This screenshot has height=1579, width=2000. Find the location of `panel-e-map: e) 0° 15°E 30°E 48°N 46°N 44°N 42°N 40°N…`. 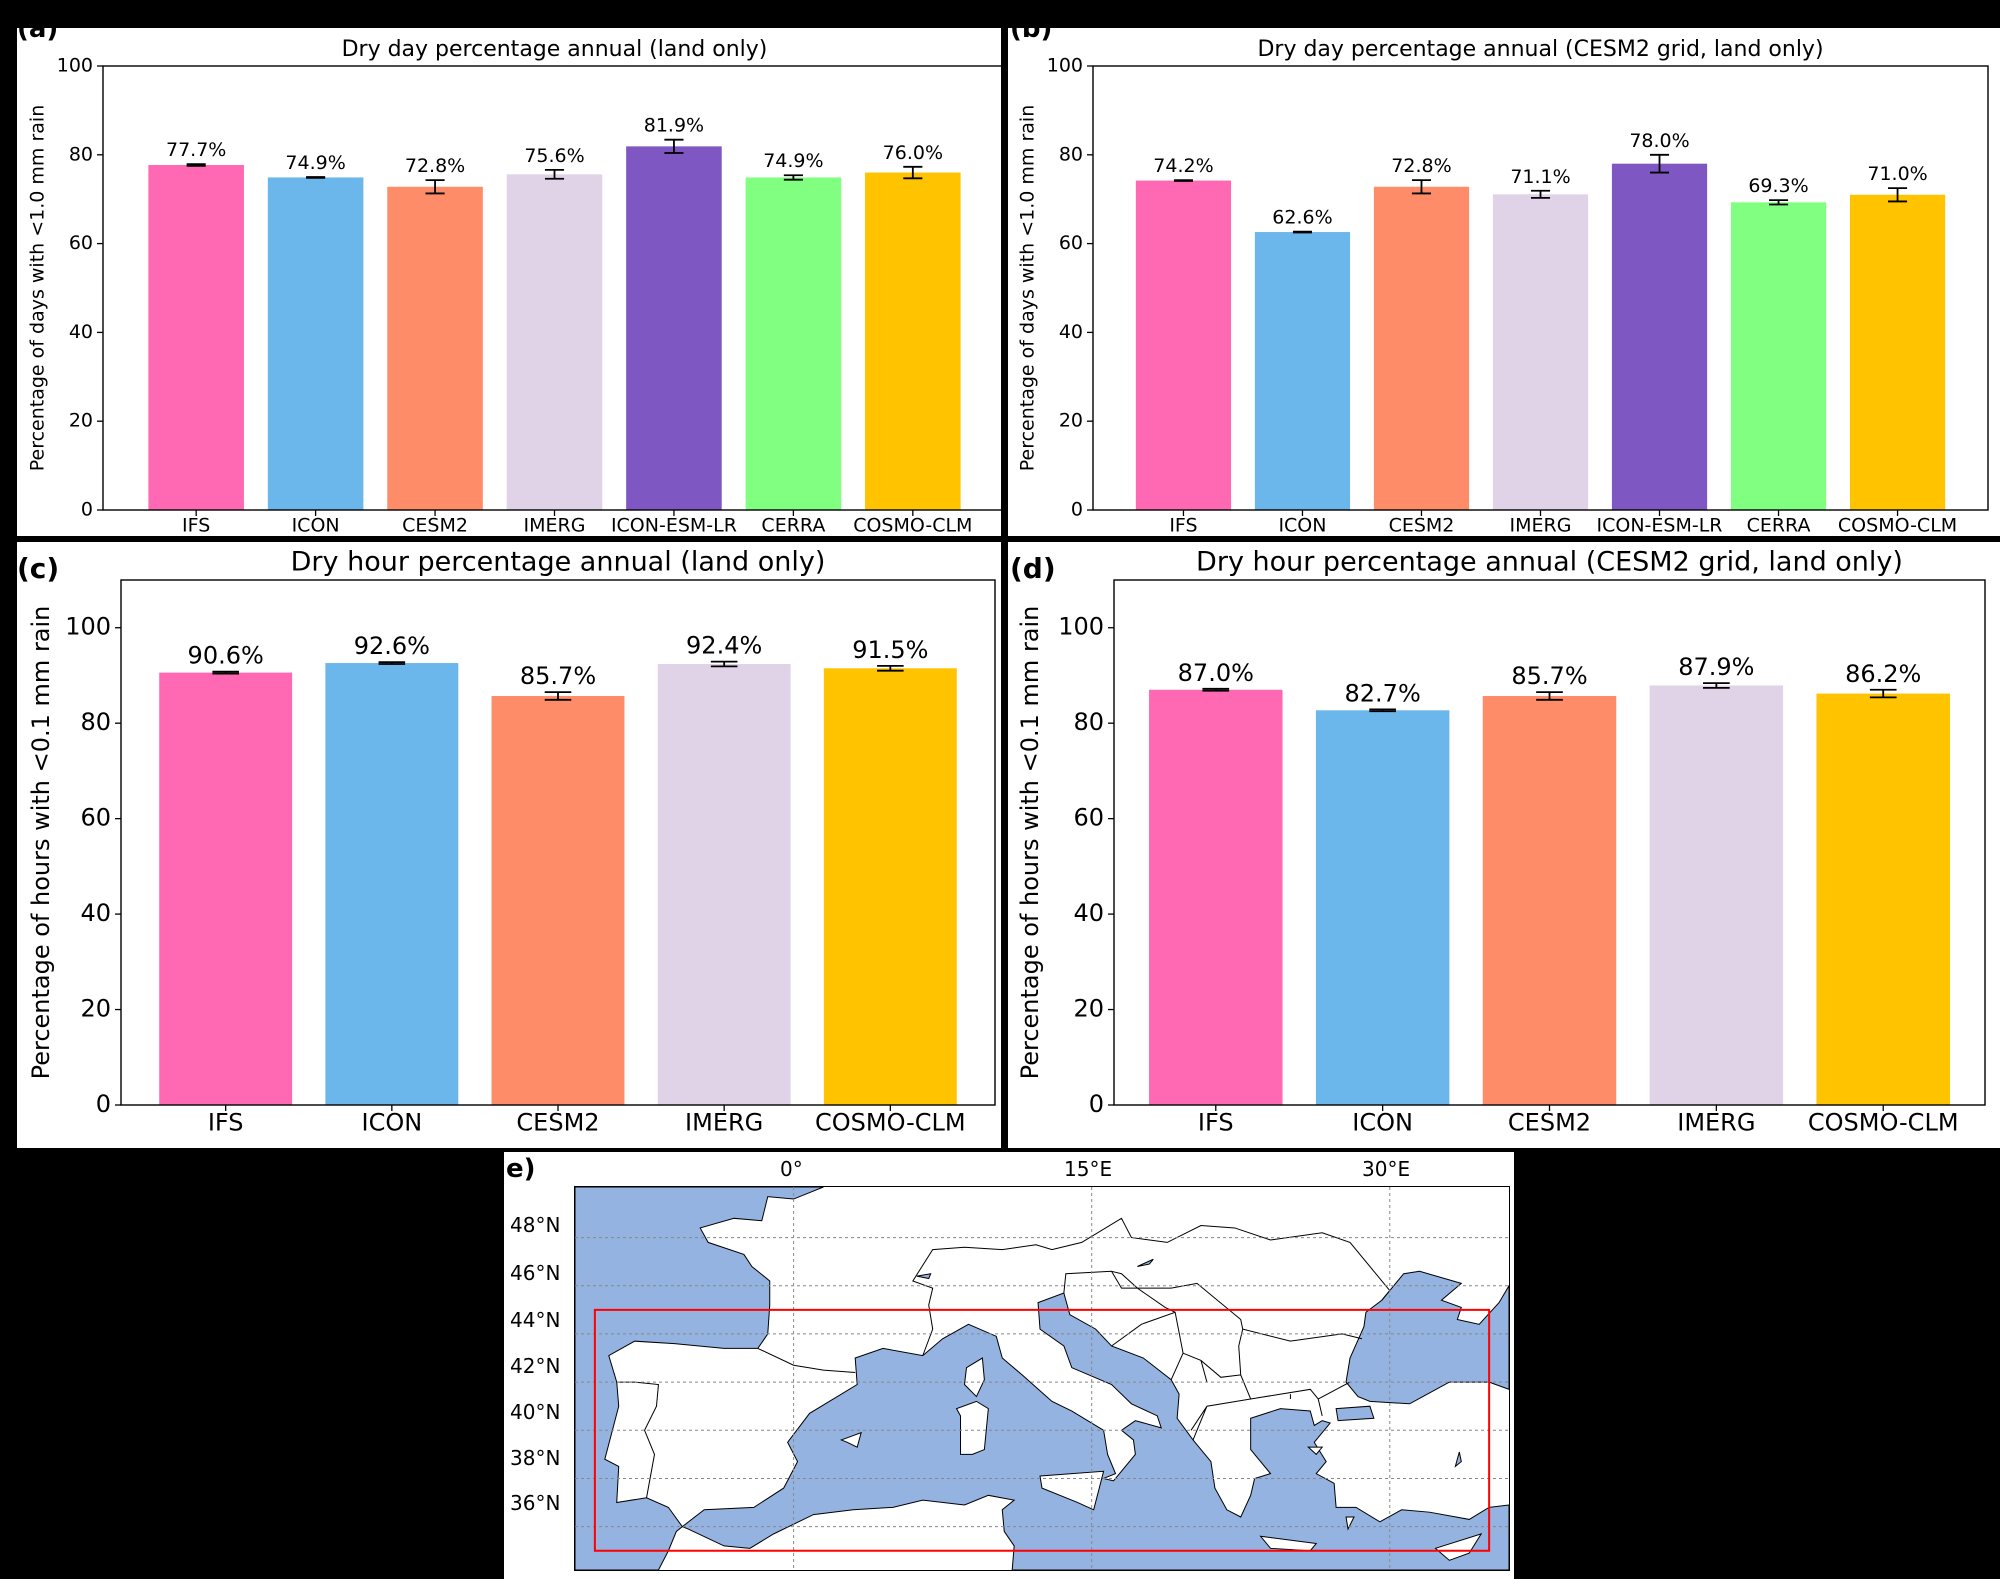

panel-e-map: e) 0° 15°E 30°E 48°N 46°N 44°N 42°N 40°N… is located at coordinates (1009, 1365).